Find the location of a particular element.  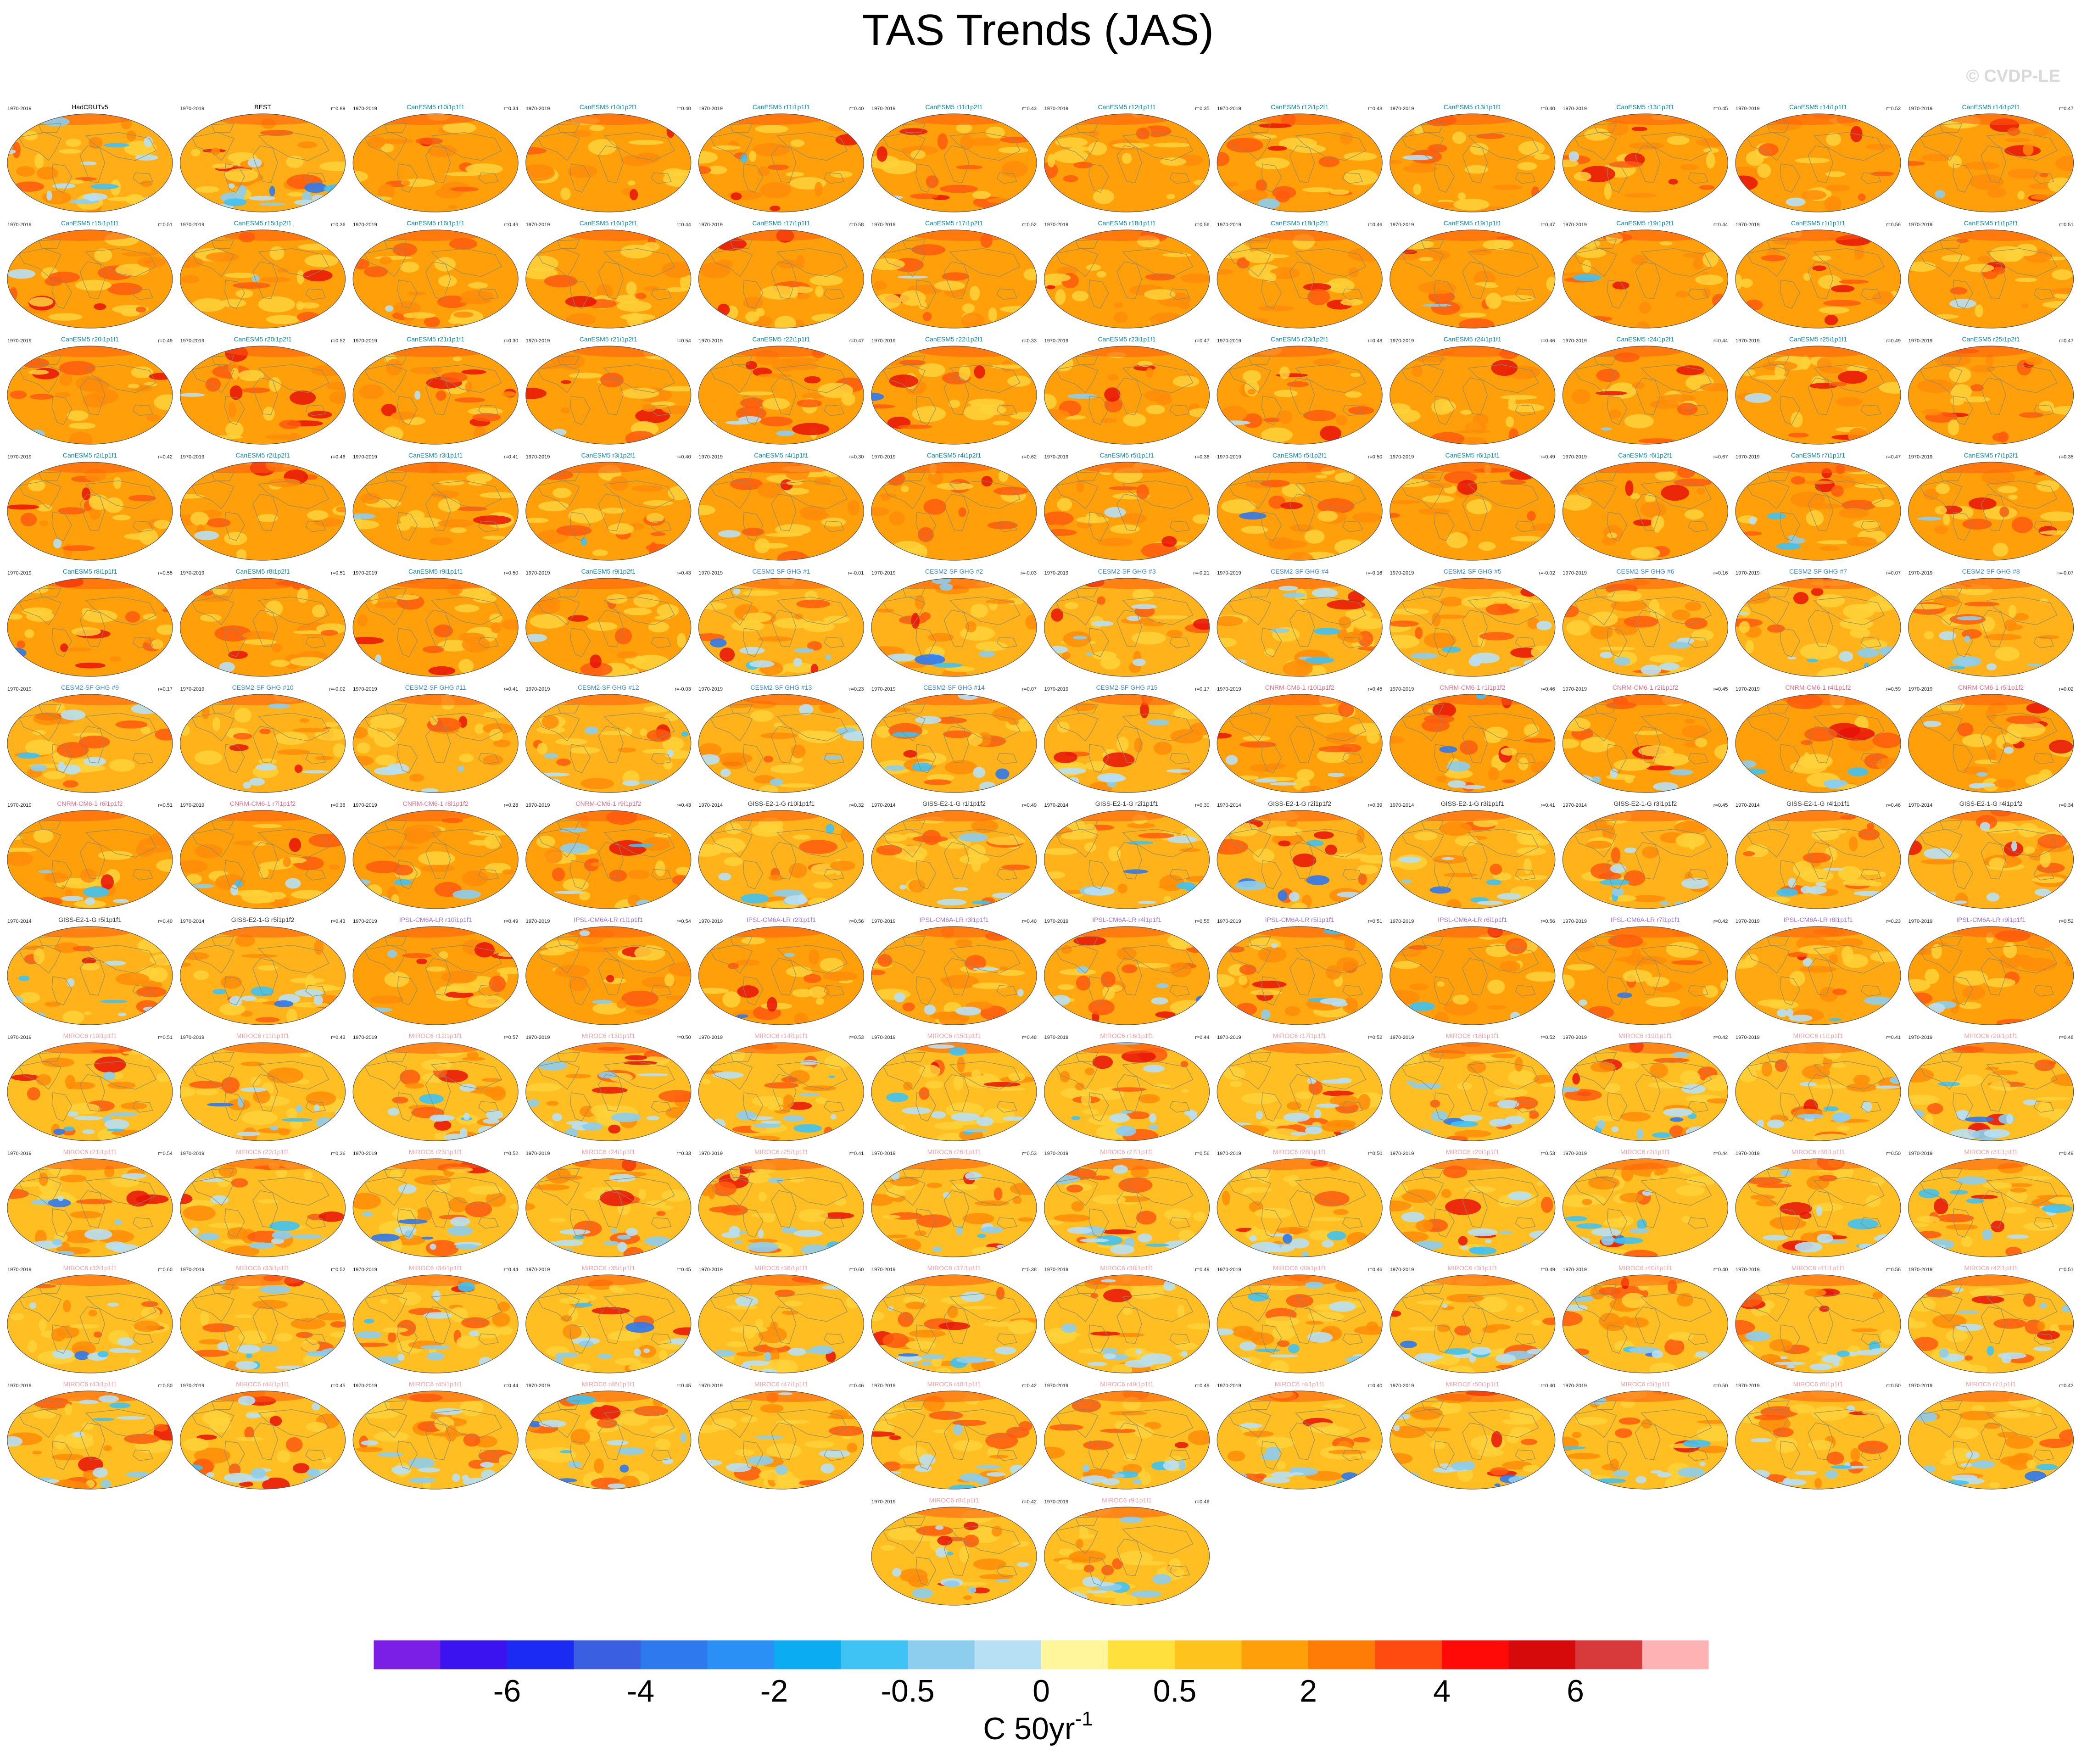

panel-title: CanESM5 r24i1p1f1 is located at coordinates (1472, 339).